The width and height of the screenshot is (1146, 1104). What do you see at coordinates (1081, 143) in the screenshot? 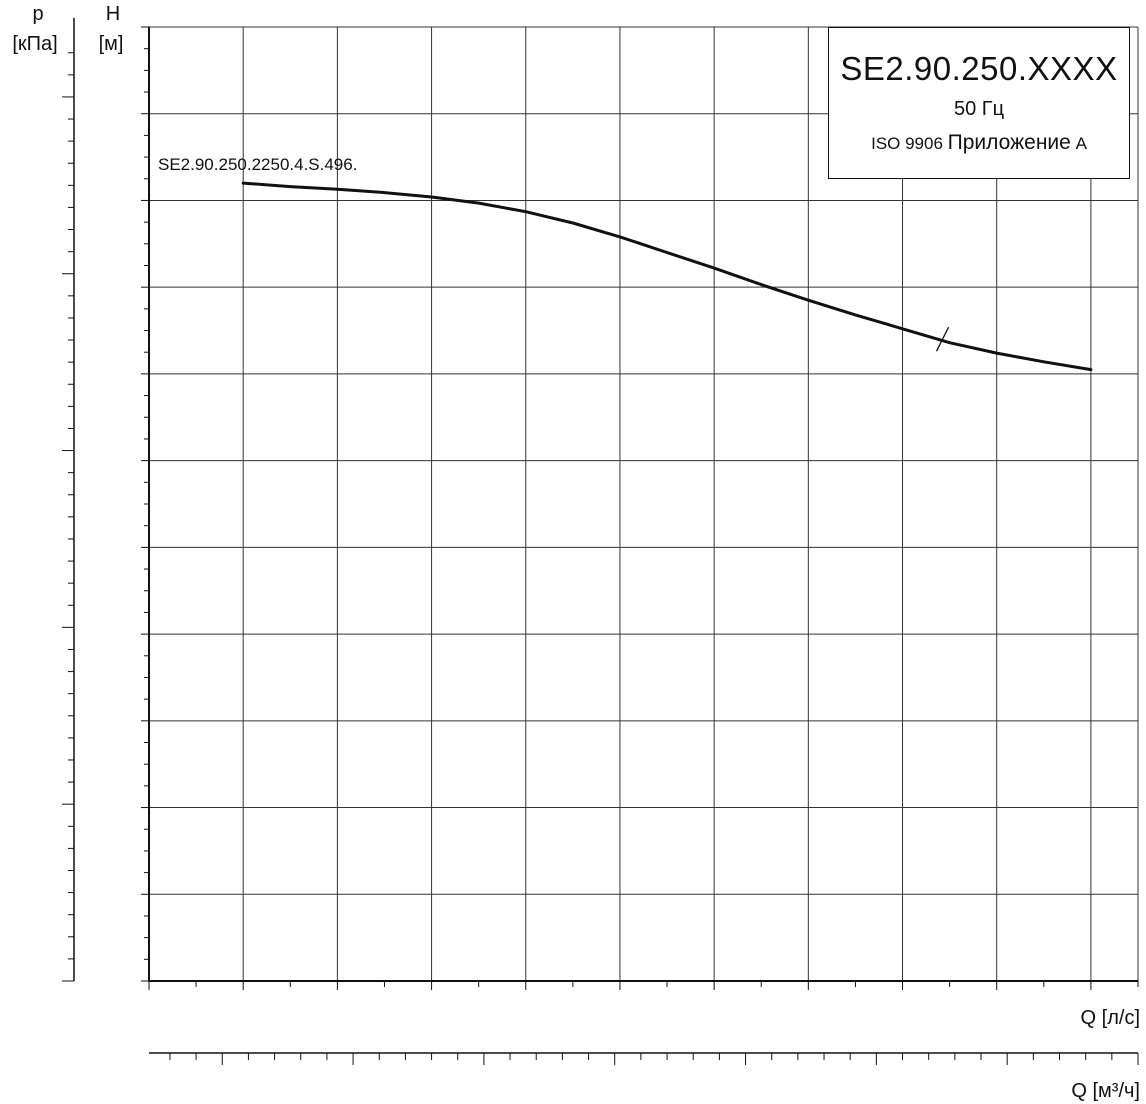
I see `iso-suffix: A` at bounding box center [1081, 143].